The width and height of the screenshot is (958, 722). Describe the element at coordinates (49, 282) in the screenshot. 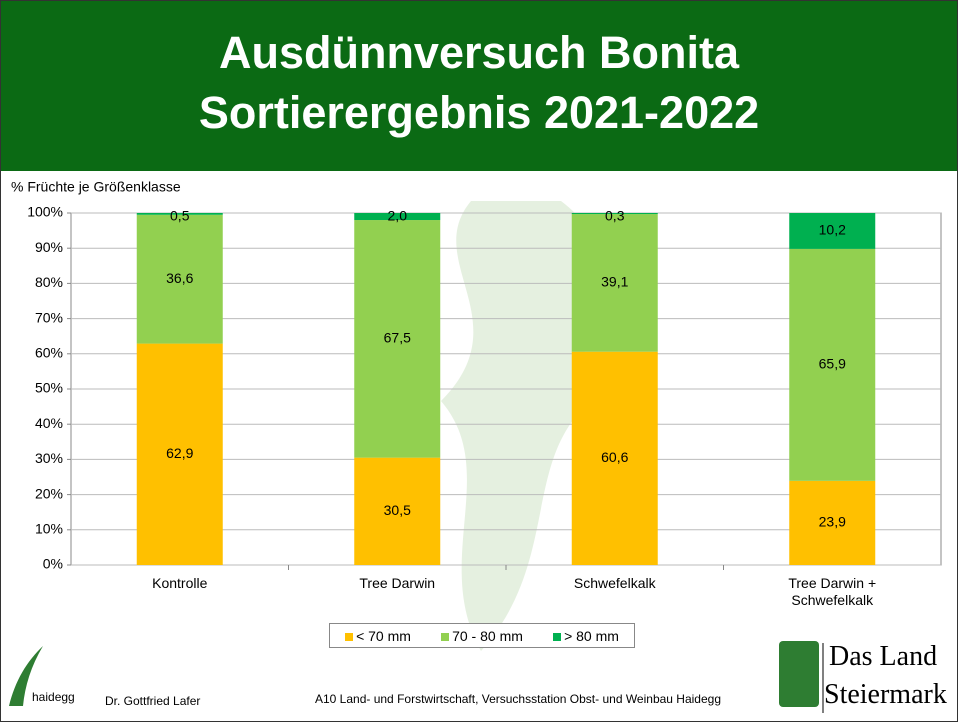

I see `y-tick-label: 80%` at that location.